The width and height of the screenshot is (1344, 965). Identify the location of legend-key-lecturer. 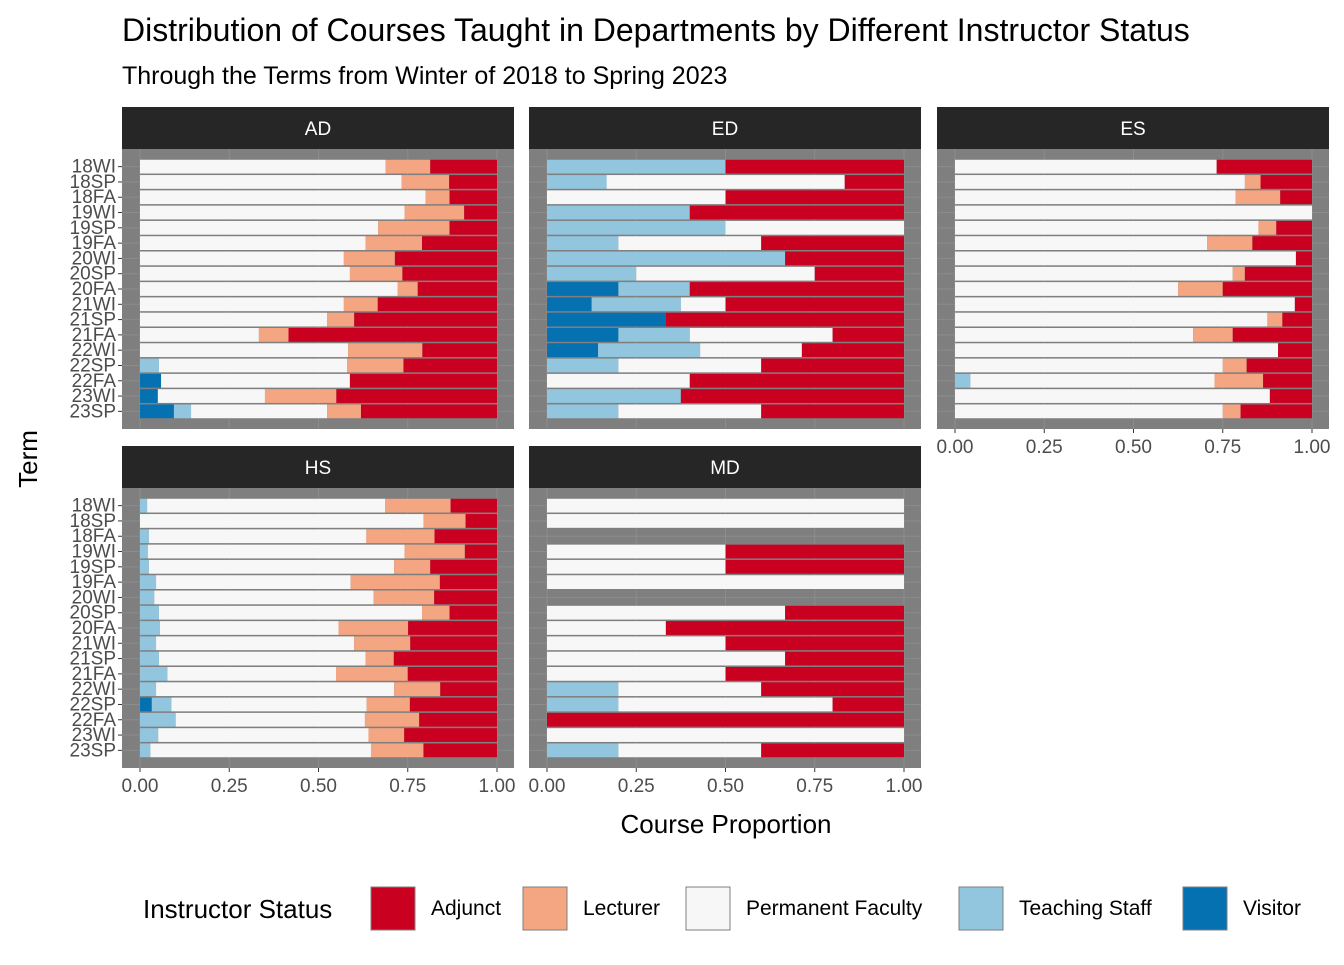
(545, 908).